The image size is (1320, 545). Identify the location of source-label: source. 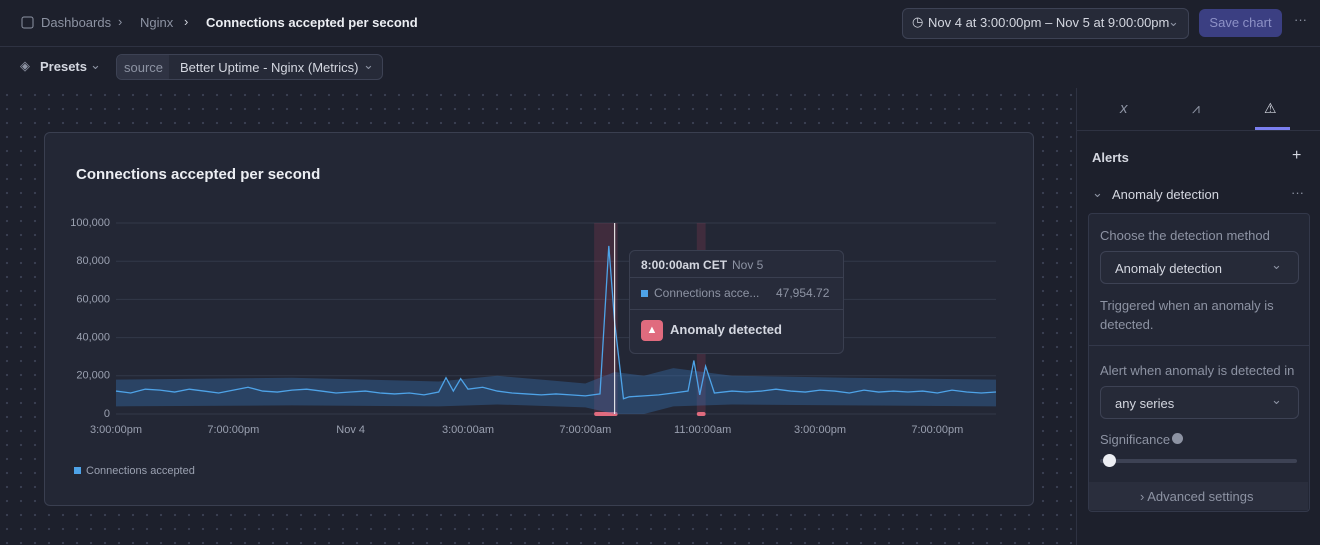
(144, 67).